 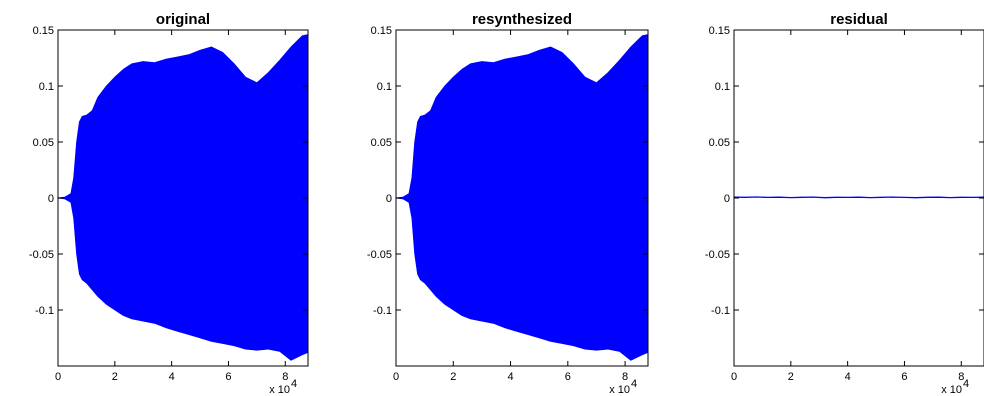 I want to click on residual-line, so click(x=858, y=197).